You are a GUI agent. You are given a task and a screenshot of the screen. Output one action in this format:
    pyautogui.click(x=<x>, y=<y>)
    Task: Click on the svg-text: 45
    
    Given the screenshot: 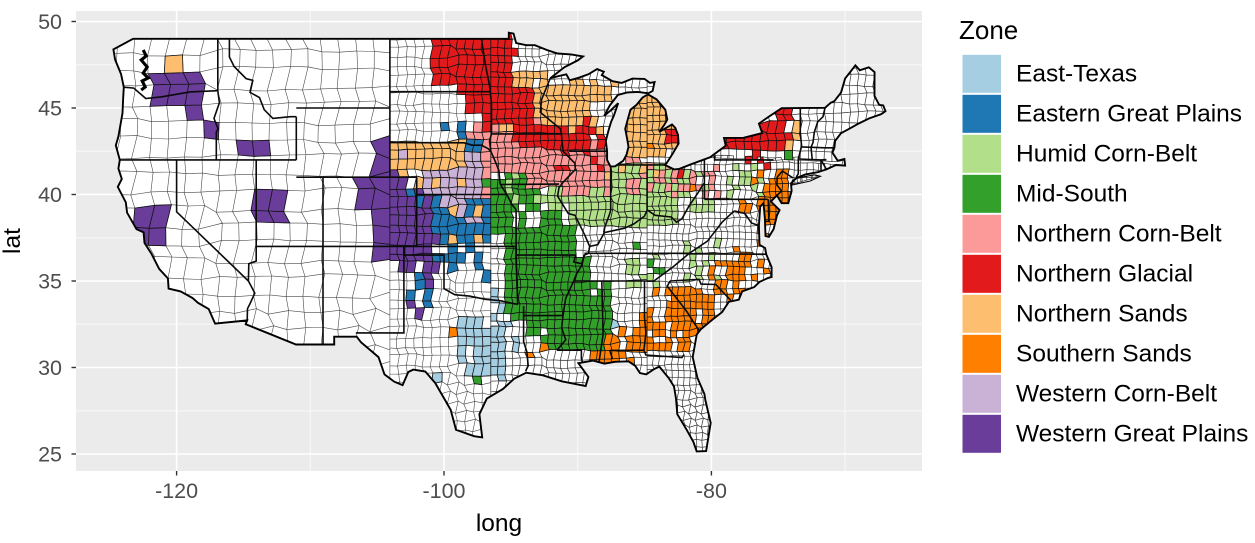 What is the action you would take?
    pyautogui.click(x=50, y=109)
    